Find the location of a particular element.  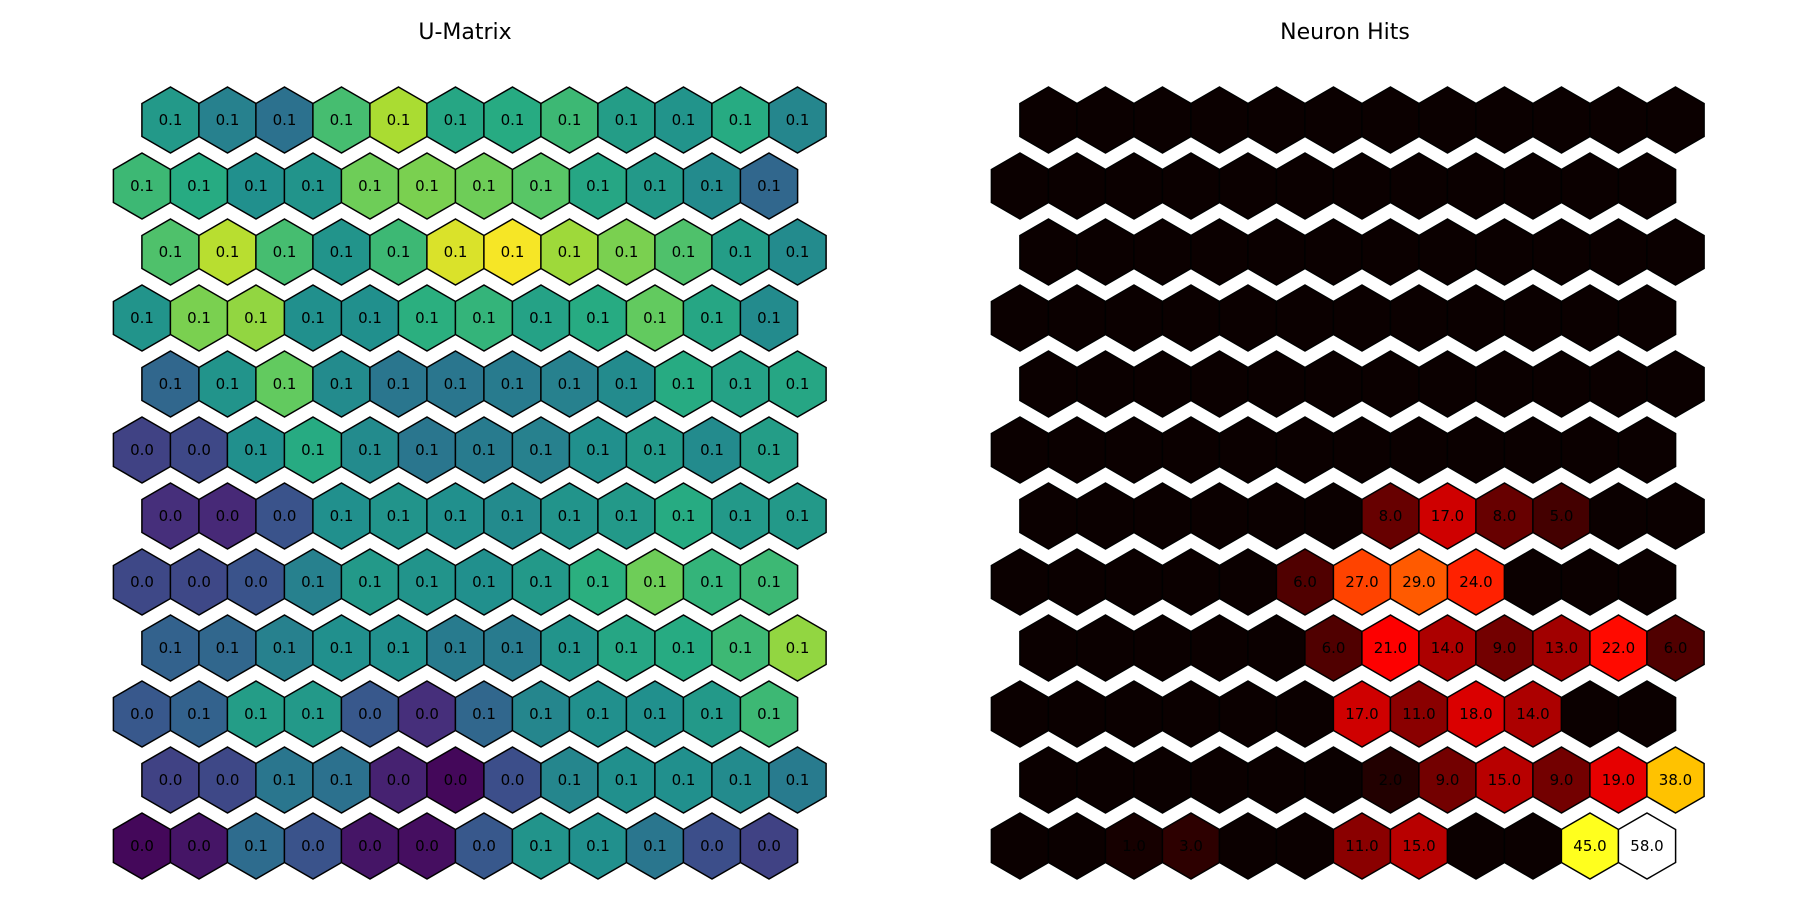

hits-cell-r0-c5 is located at coordinates (1333, 120).